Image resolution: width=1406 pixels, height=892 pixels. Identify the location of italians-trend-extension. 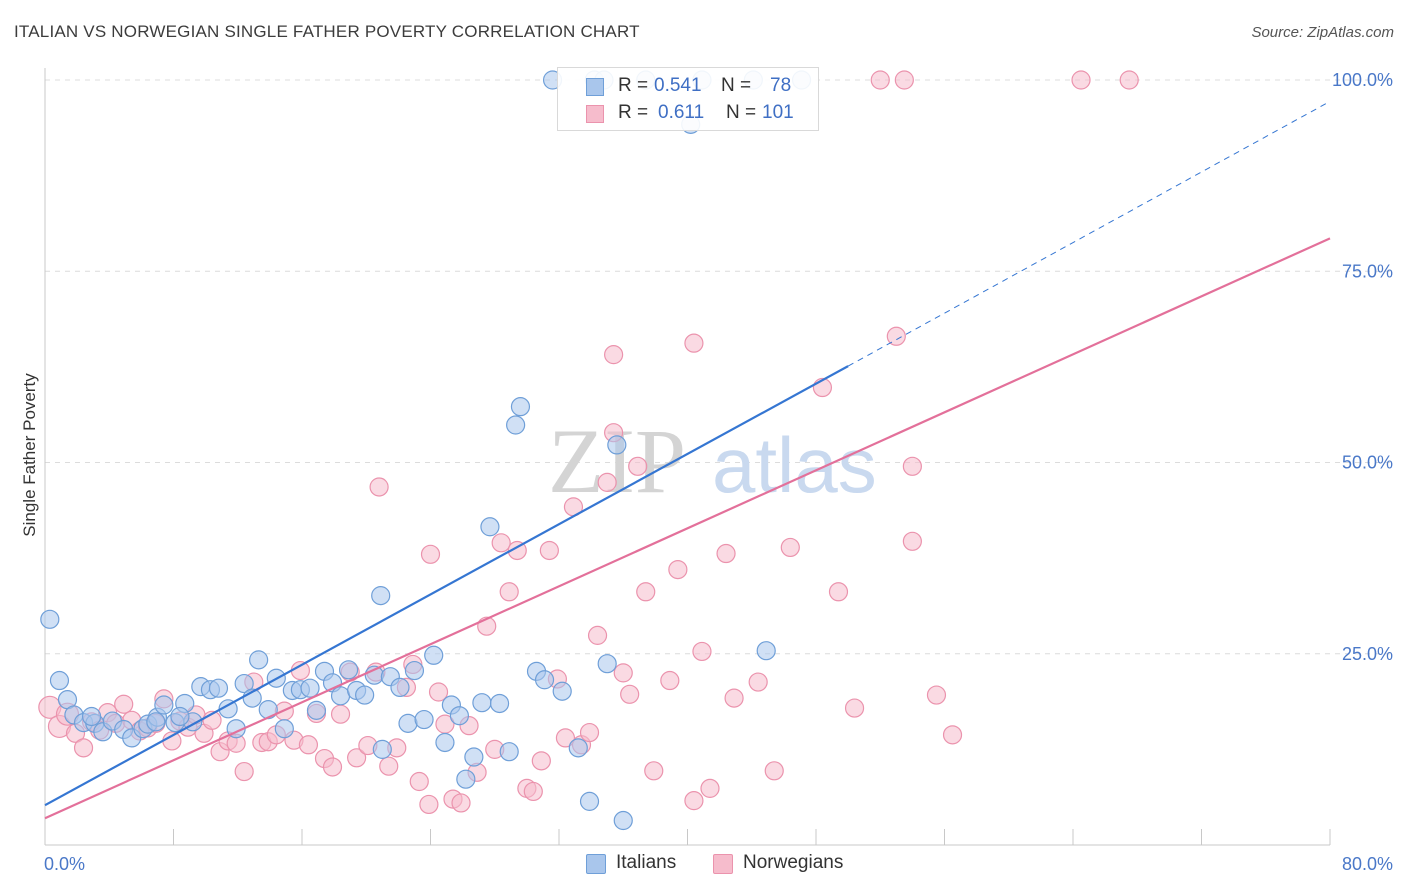
(1089, 233).